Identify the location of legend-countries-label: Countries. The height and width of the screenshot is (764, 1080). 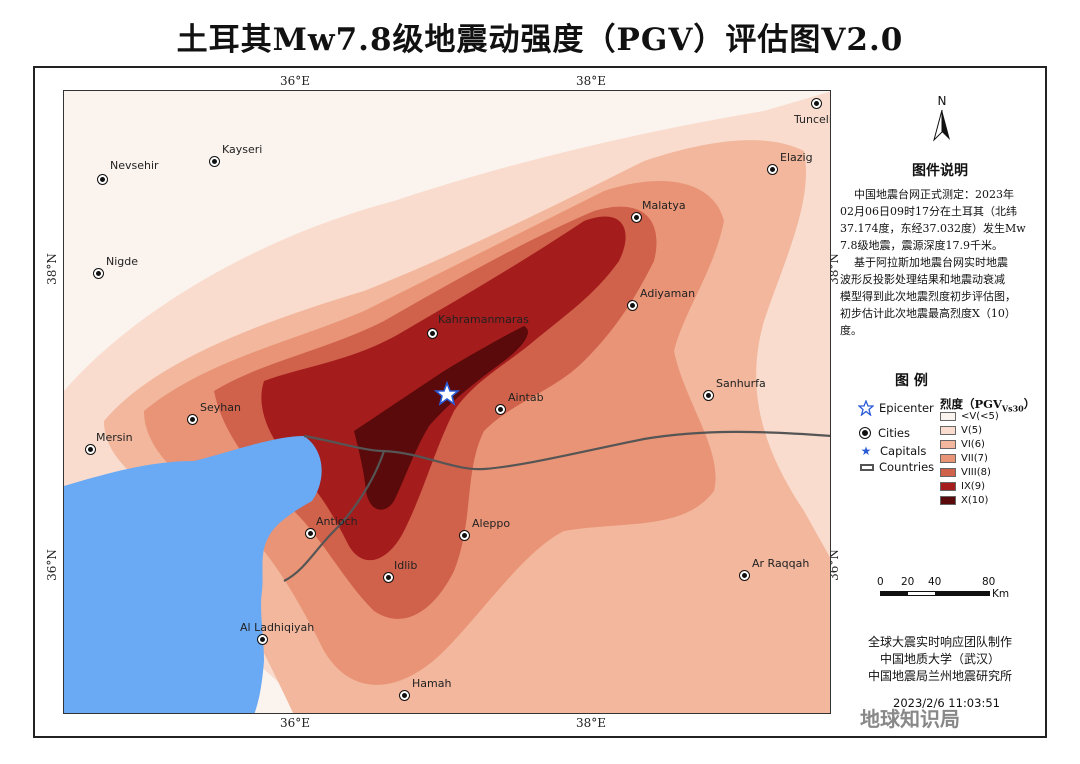
(907, 467).